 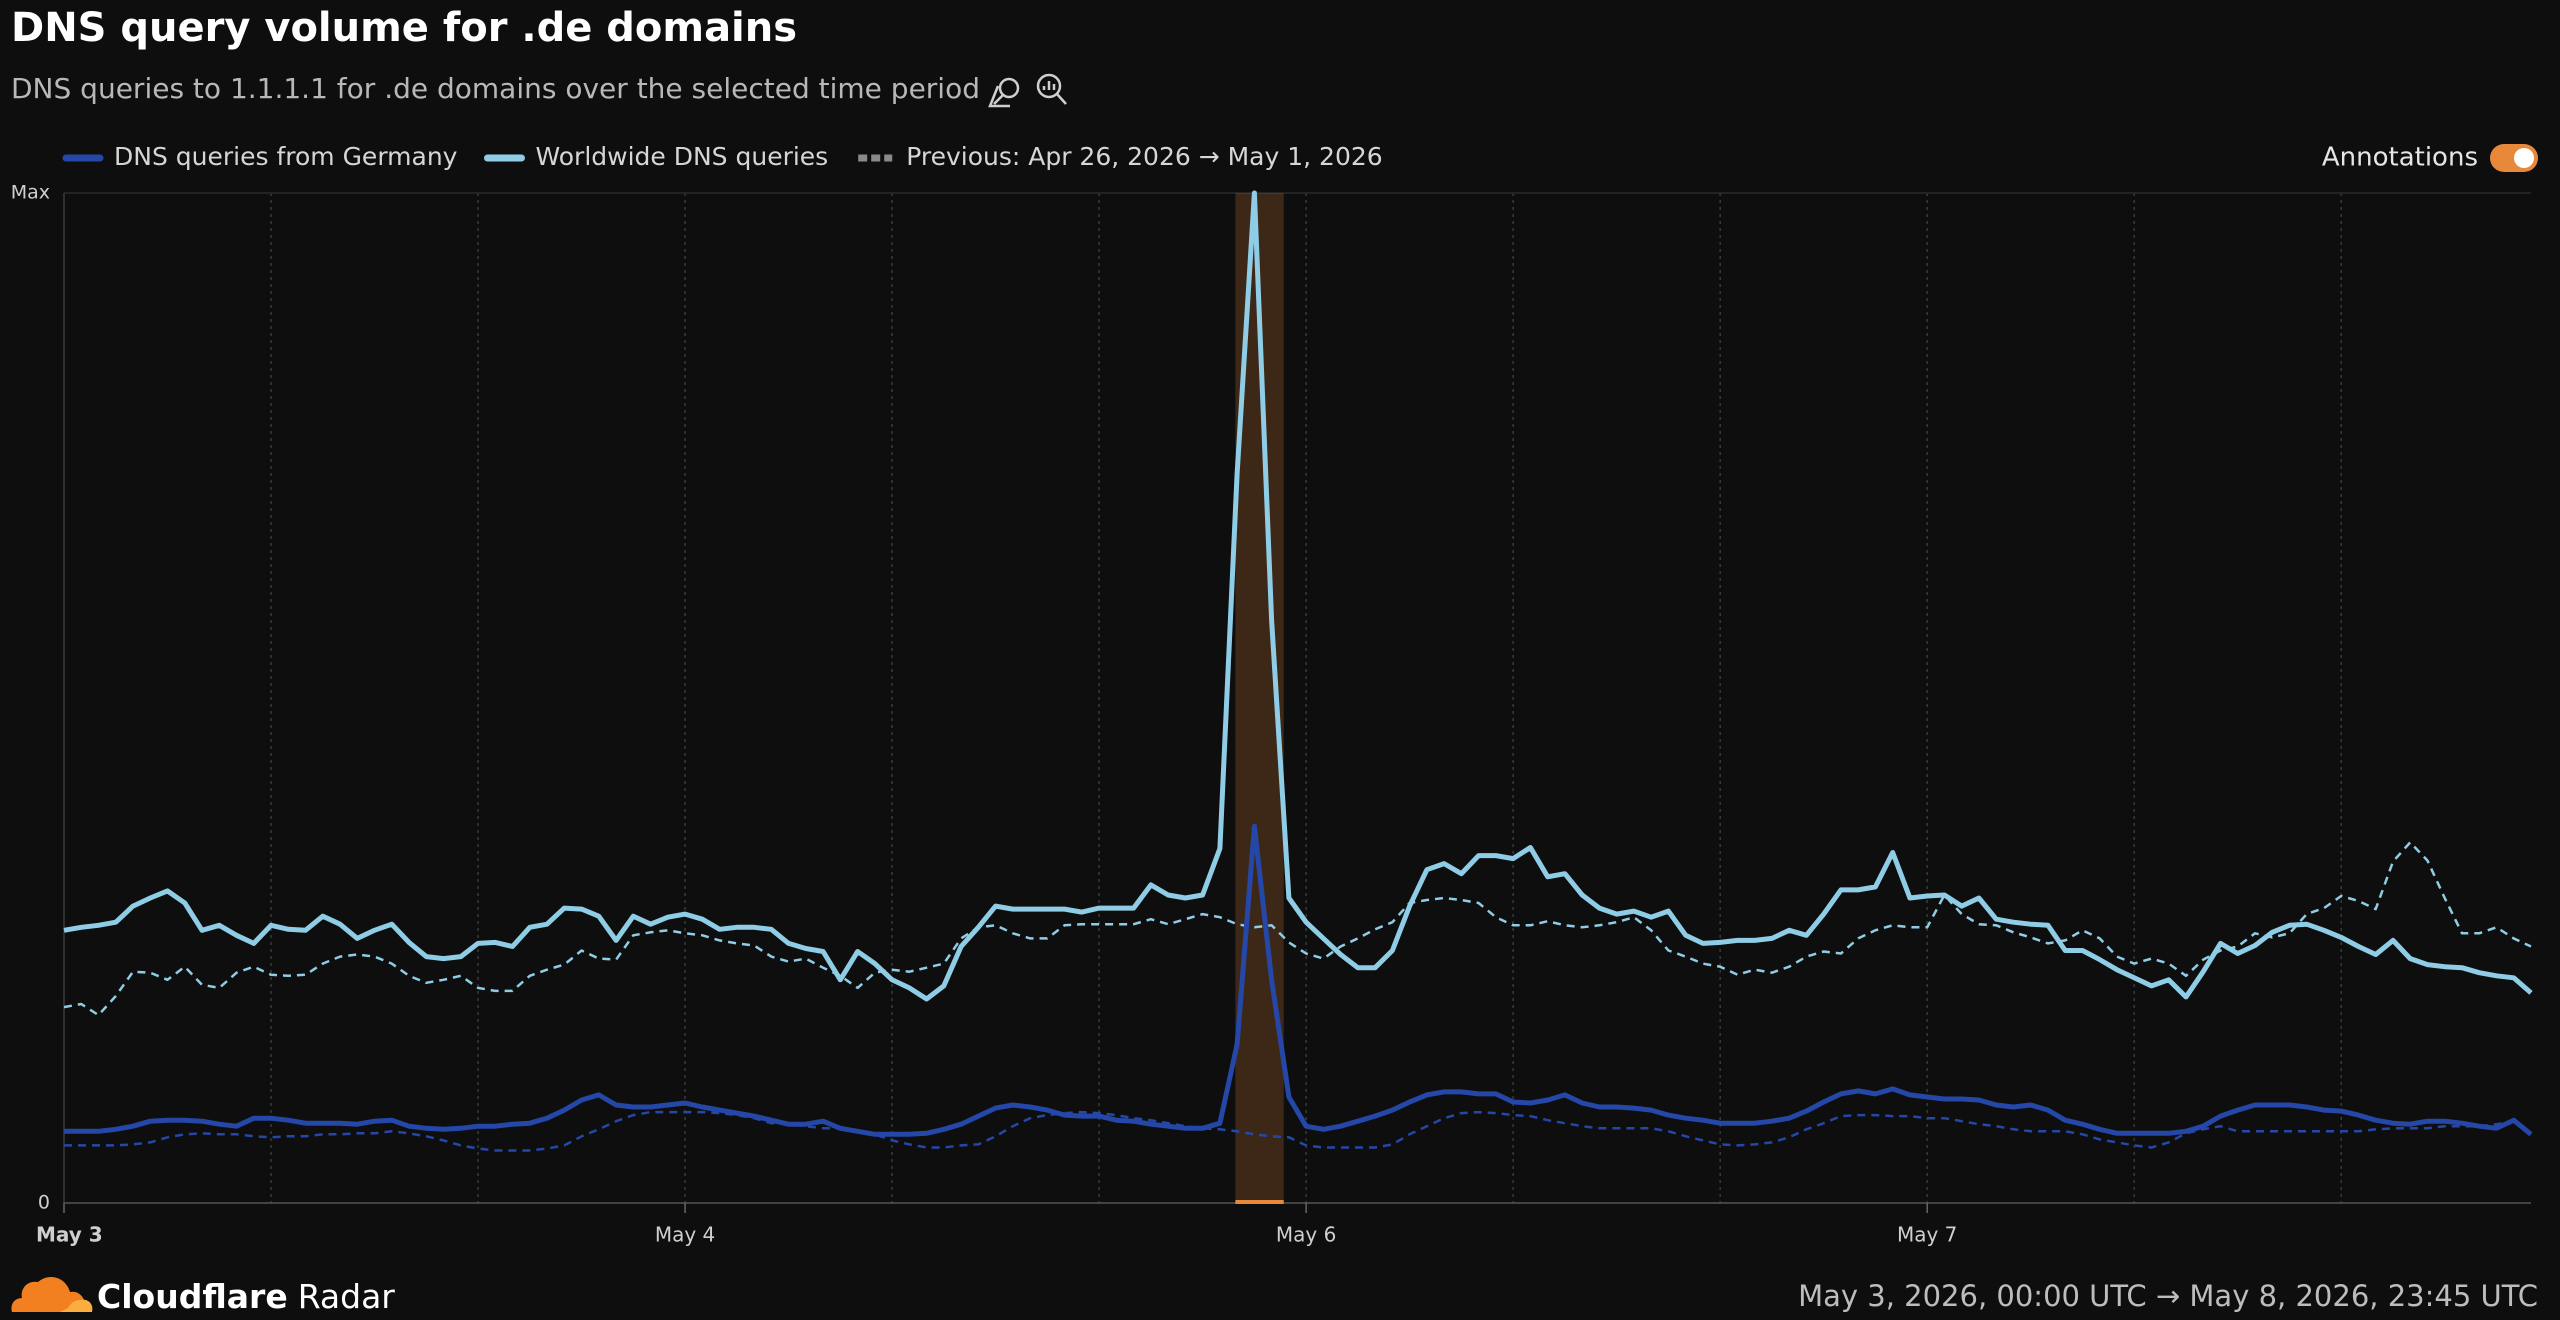 What do you see at coordinates (286, 156) in the screenshot?
I see `legend-label: DNS queries from Germany` at bounding box center [286, 156].